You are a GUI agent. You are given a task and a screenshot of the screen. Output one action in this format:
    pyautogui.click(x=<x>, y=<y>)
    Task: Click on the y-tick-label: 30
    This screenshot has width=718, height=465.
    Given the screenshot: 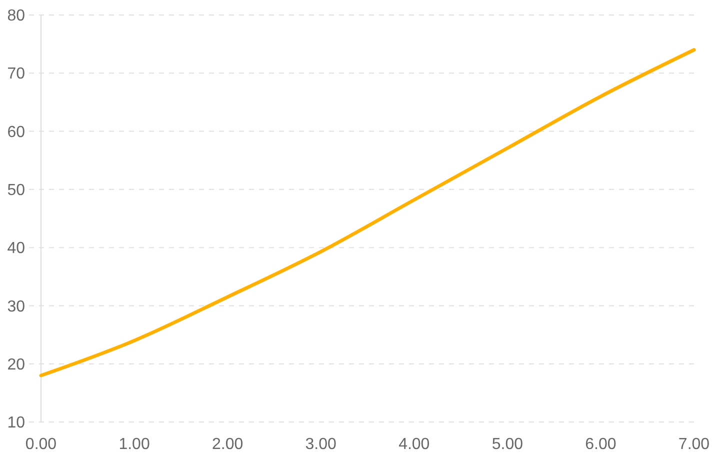 What is the action you would take?
    pyautogui.click(x=16, y=307)
    